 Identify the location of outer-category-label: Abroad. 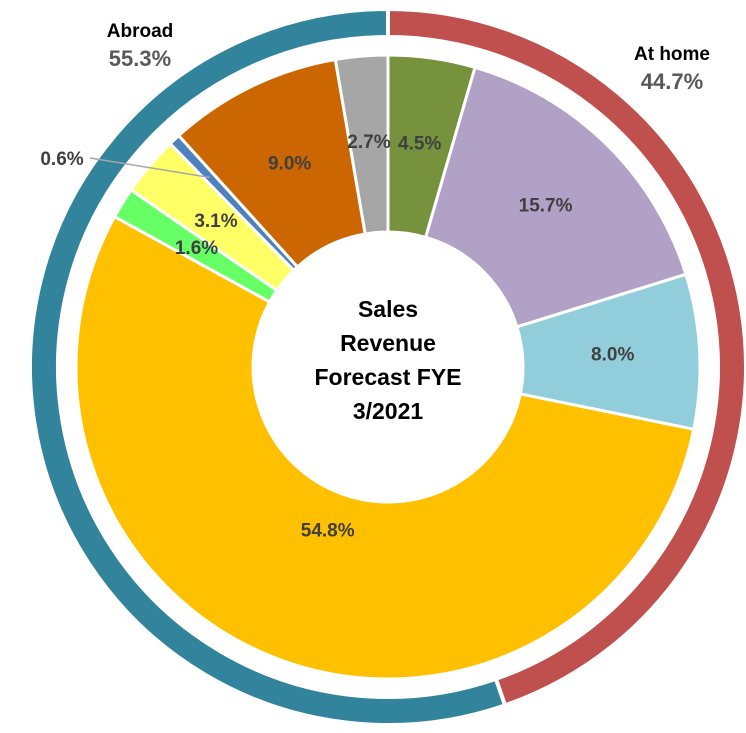
(140, 31).